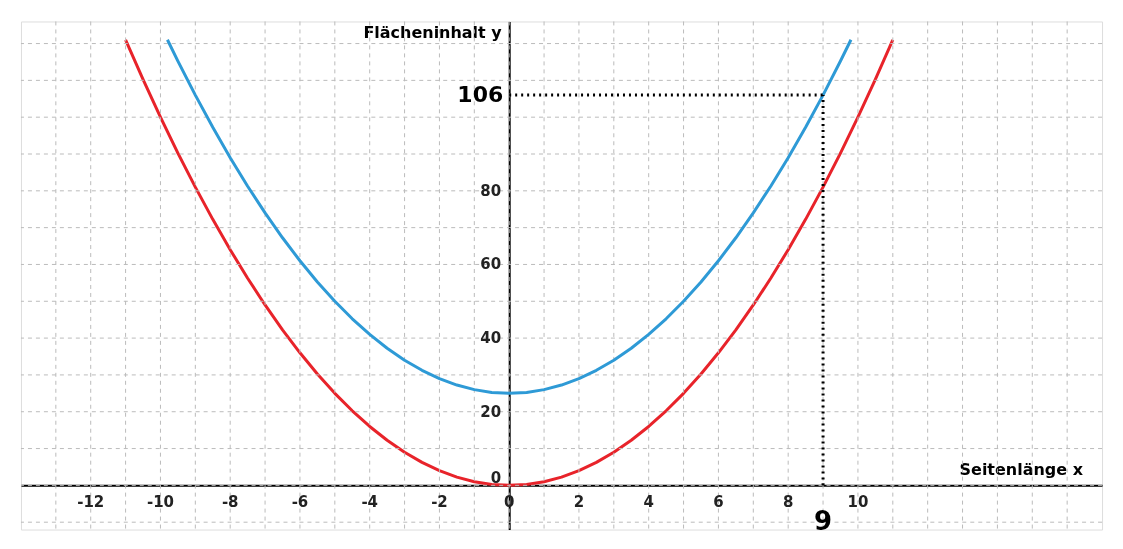 Image resolution: width=1123 pixels, height=549 pixels. What do you see at coordinates (439, 502) in the screenshot?
I see `x-tick-label: -2` at bounding box center [439, 502].